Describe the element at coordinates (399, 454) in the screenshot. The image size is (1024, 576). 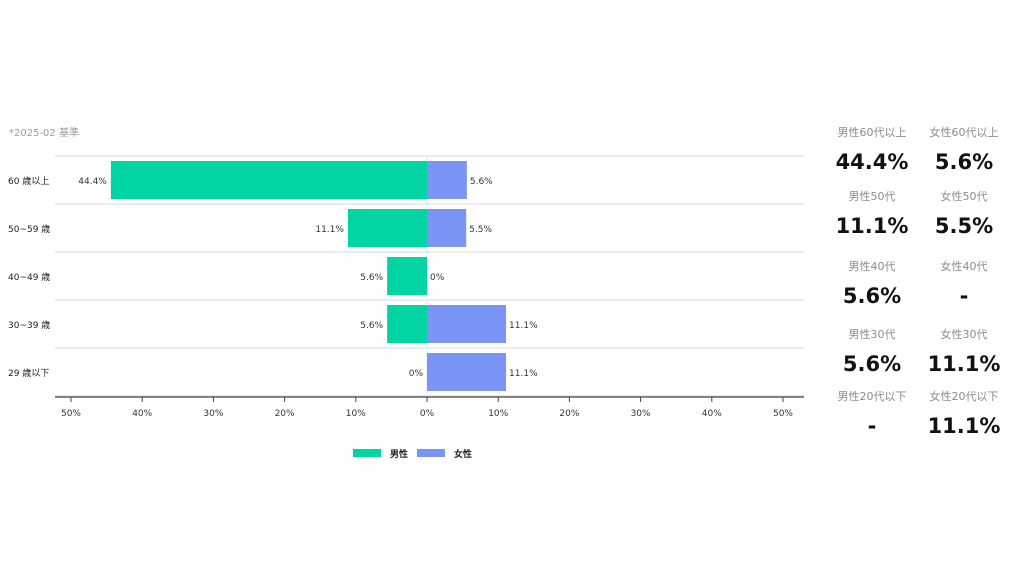
I see `legend-label-male: 男性` at that location.